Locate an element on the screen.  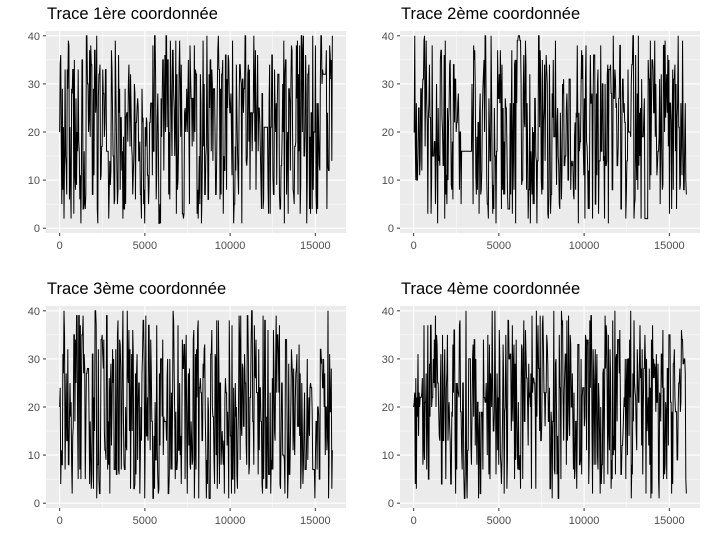
chart-title: Trace 3ème coordonnée is located at coordinates (137, 289).